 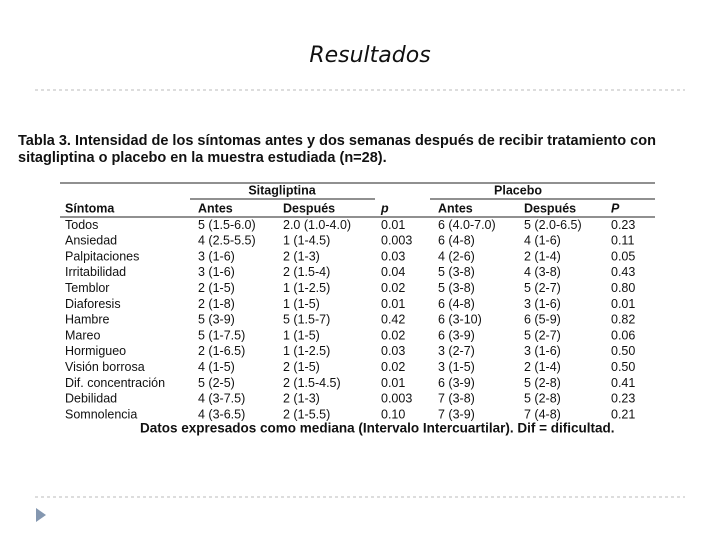 I want to click on slide-title: Resultados, so click(x=369, y=55).